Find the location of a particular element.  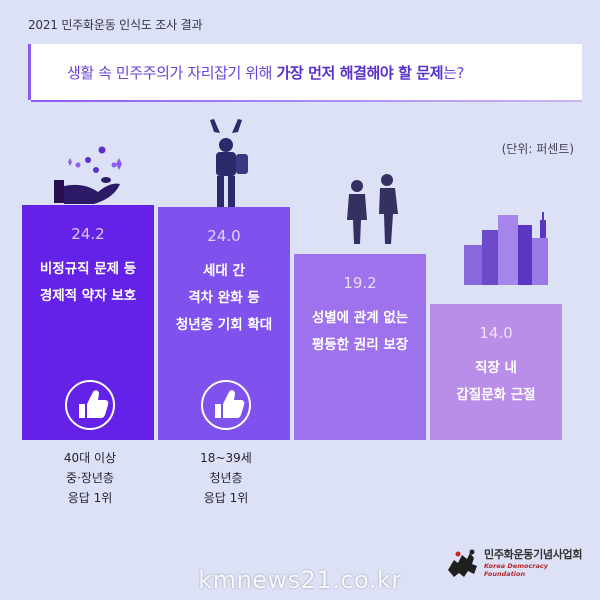

org-name-ko: 민주화운동기념사업회 is located at coordinates (533, 554).